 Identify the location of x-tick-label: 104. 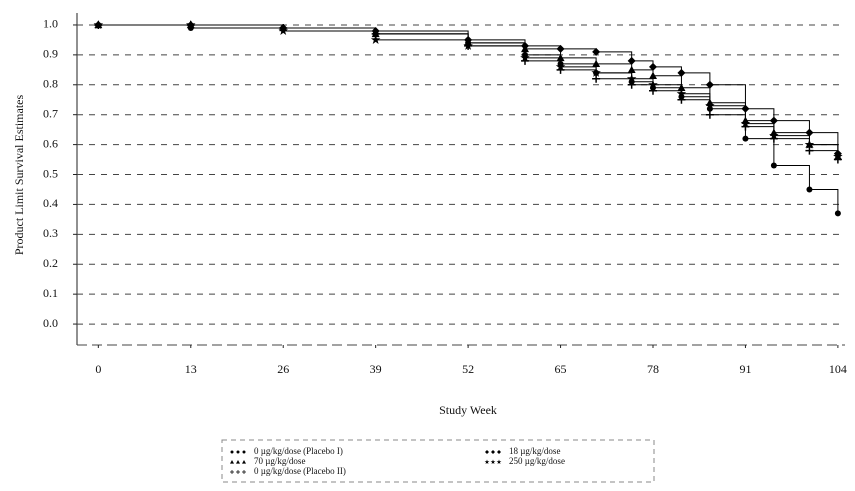
(838, 369).